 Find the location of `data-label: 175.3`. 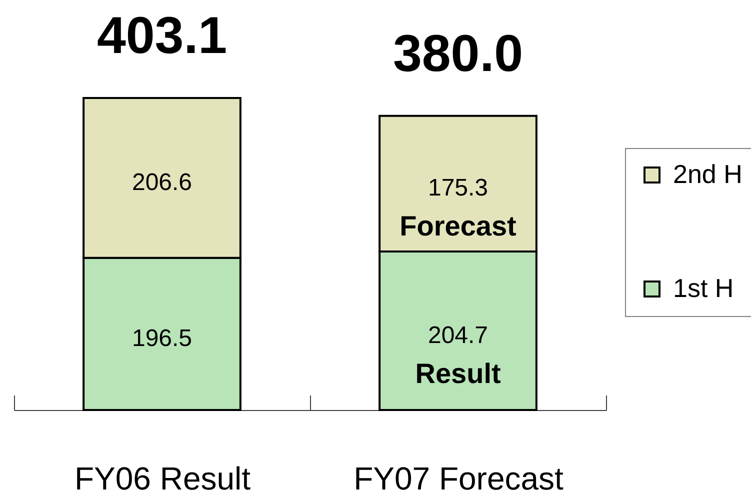

data-label: 175.3 is located at coordinates (458, 188).